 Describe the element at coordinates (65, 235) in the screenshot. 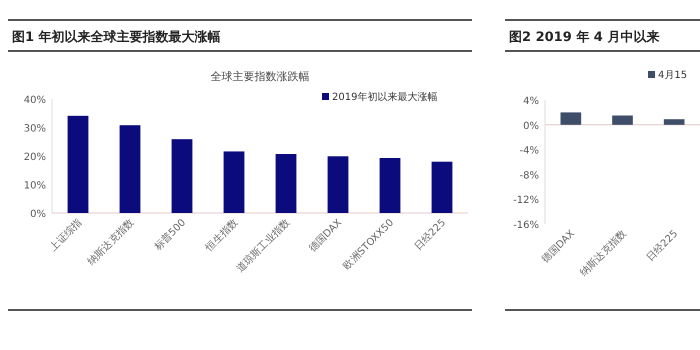

I see `x-tick-label: 上证综指` at that location.